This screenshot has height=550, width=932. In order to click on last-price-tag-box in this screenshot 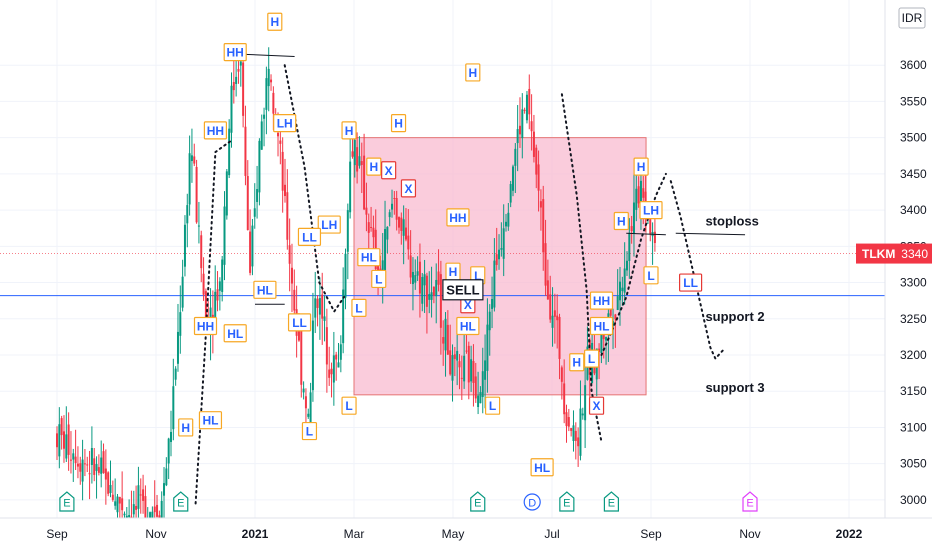, I will do `click(894, 253)`.